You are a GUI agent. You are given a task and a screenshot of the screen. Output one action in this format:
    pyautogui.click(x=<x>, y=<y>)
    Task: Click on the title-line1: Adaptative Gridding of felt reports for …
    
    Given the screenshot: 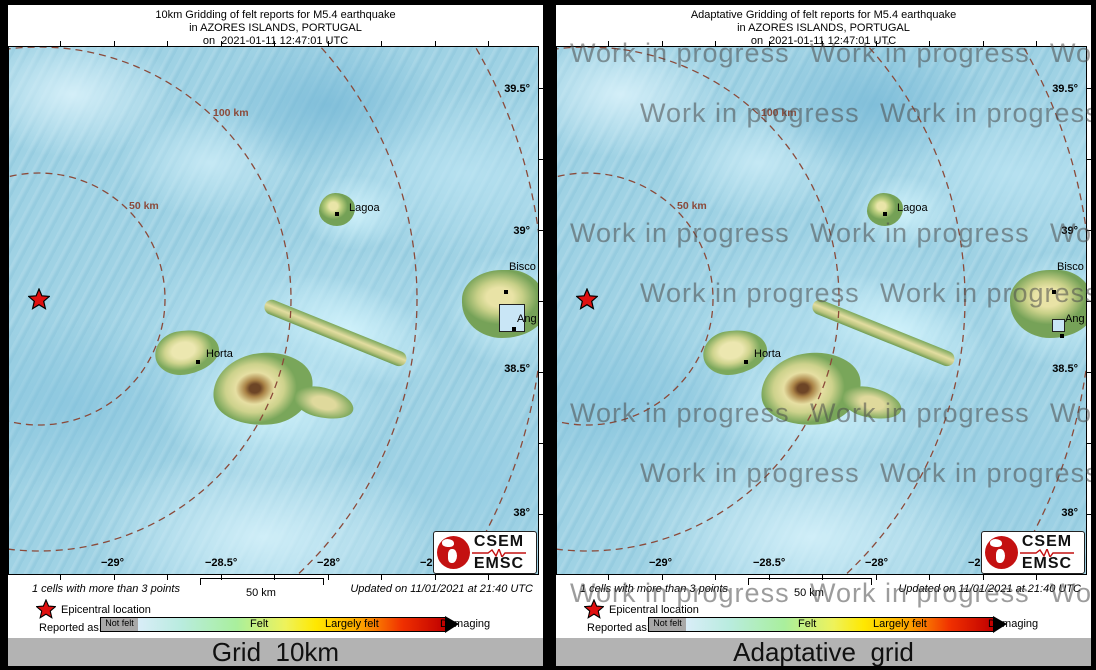 What is the action you would take?
    pyautogui.click(x=823, y=15)
    